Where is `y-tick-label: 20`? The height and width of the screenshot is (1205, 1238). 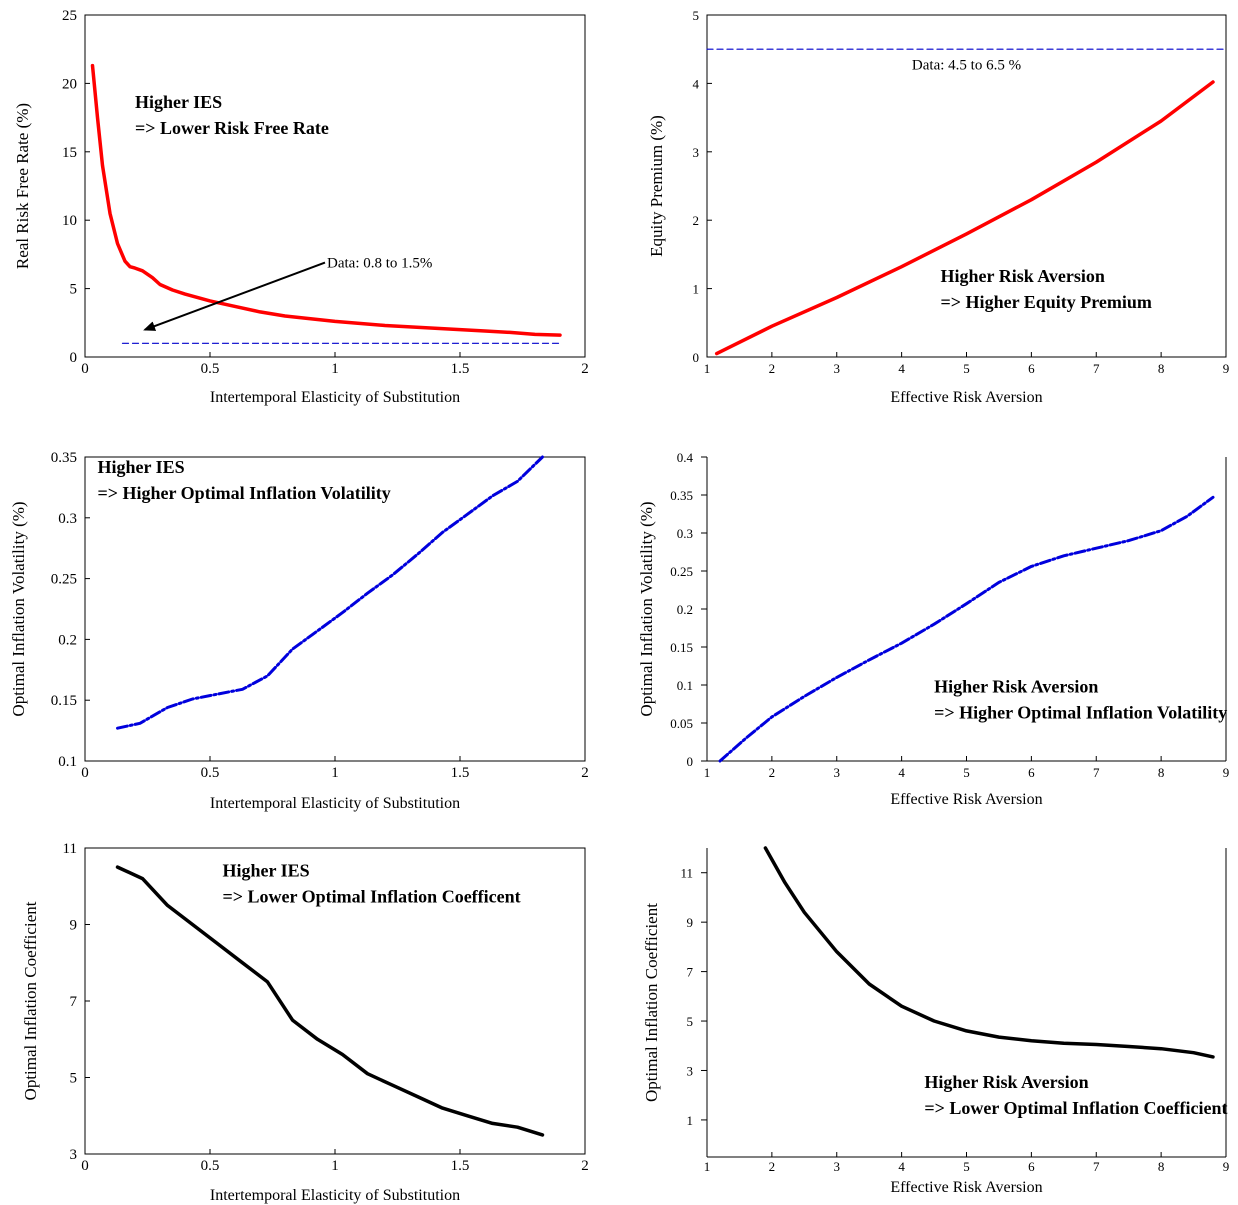 y-tick-label: 20 is located at coordinates (69, 84).